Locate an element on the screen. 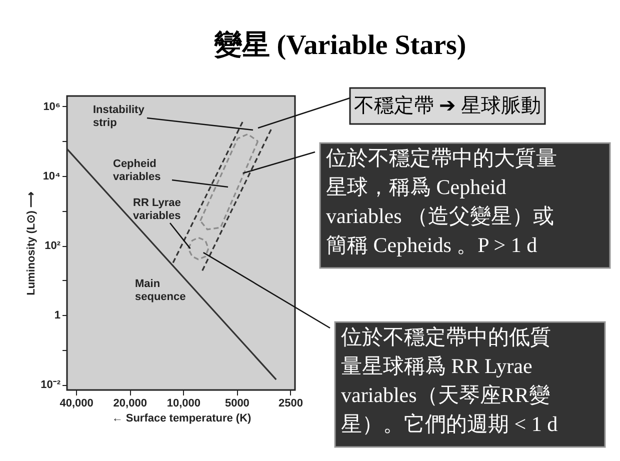 The width and height of the screenshot is (620, 461). y-tick-label: 10⁻² is located at coordinates (50, 385).